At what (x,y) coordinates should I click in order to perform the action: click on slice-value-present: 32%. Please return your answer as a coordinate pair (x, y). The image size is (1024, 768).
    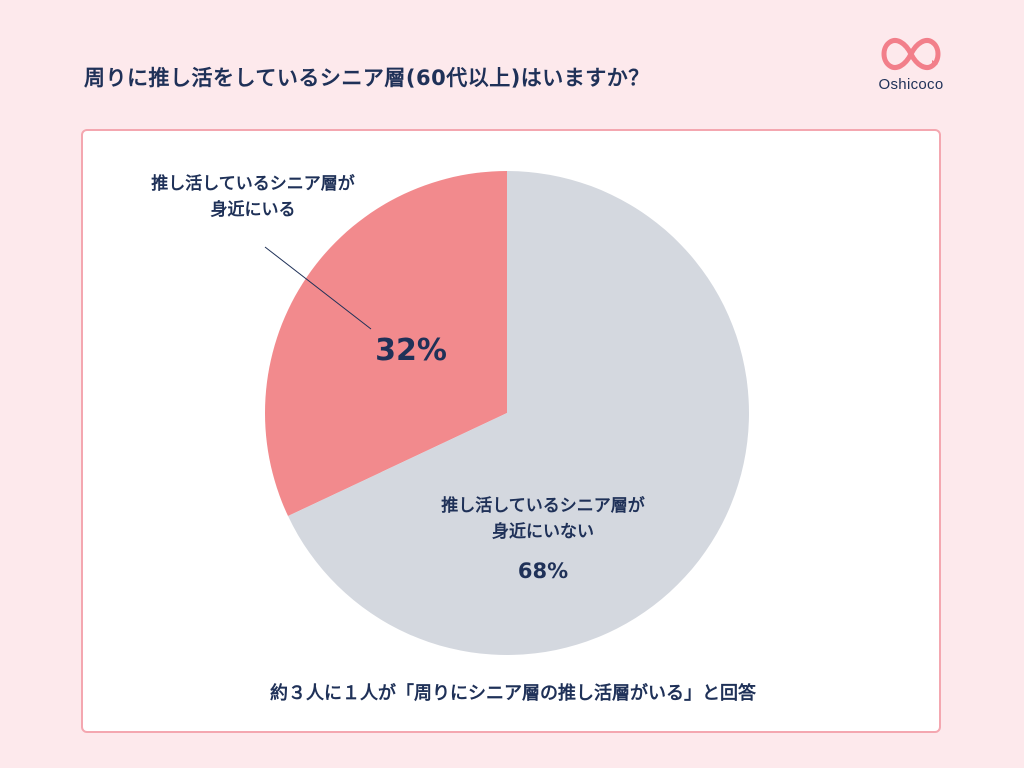
    Looking at the image, I should click on (411, 350).